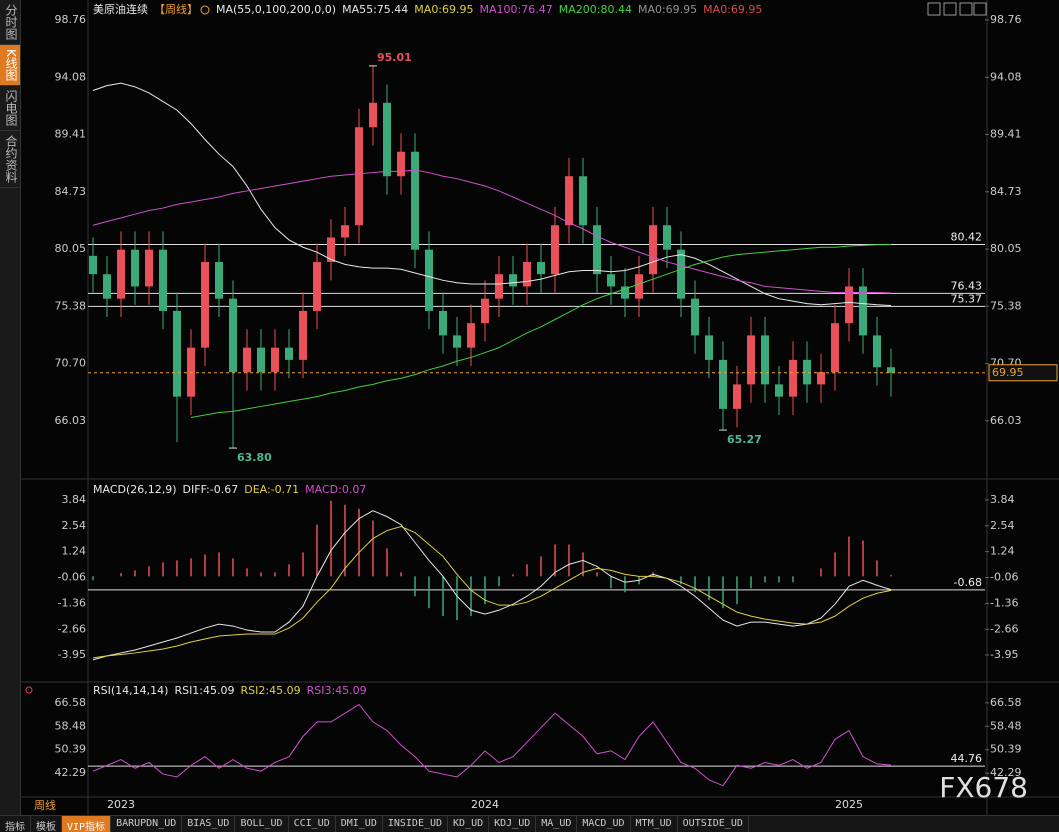 Image resolution: width=1059 pixels, height=832 pixels. I want to click on y-tick-label: 94.08, so click(1006, 76).